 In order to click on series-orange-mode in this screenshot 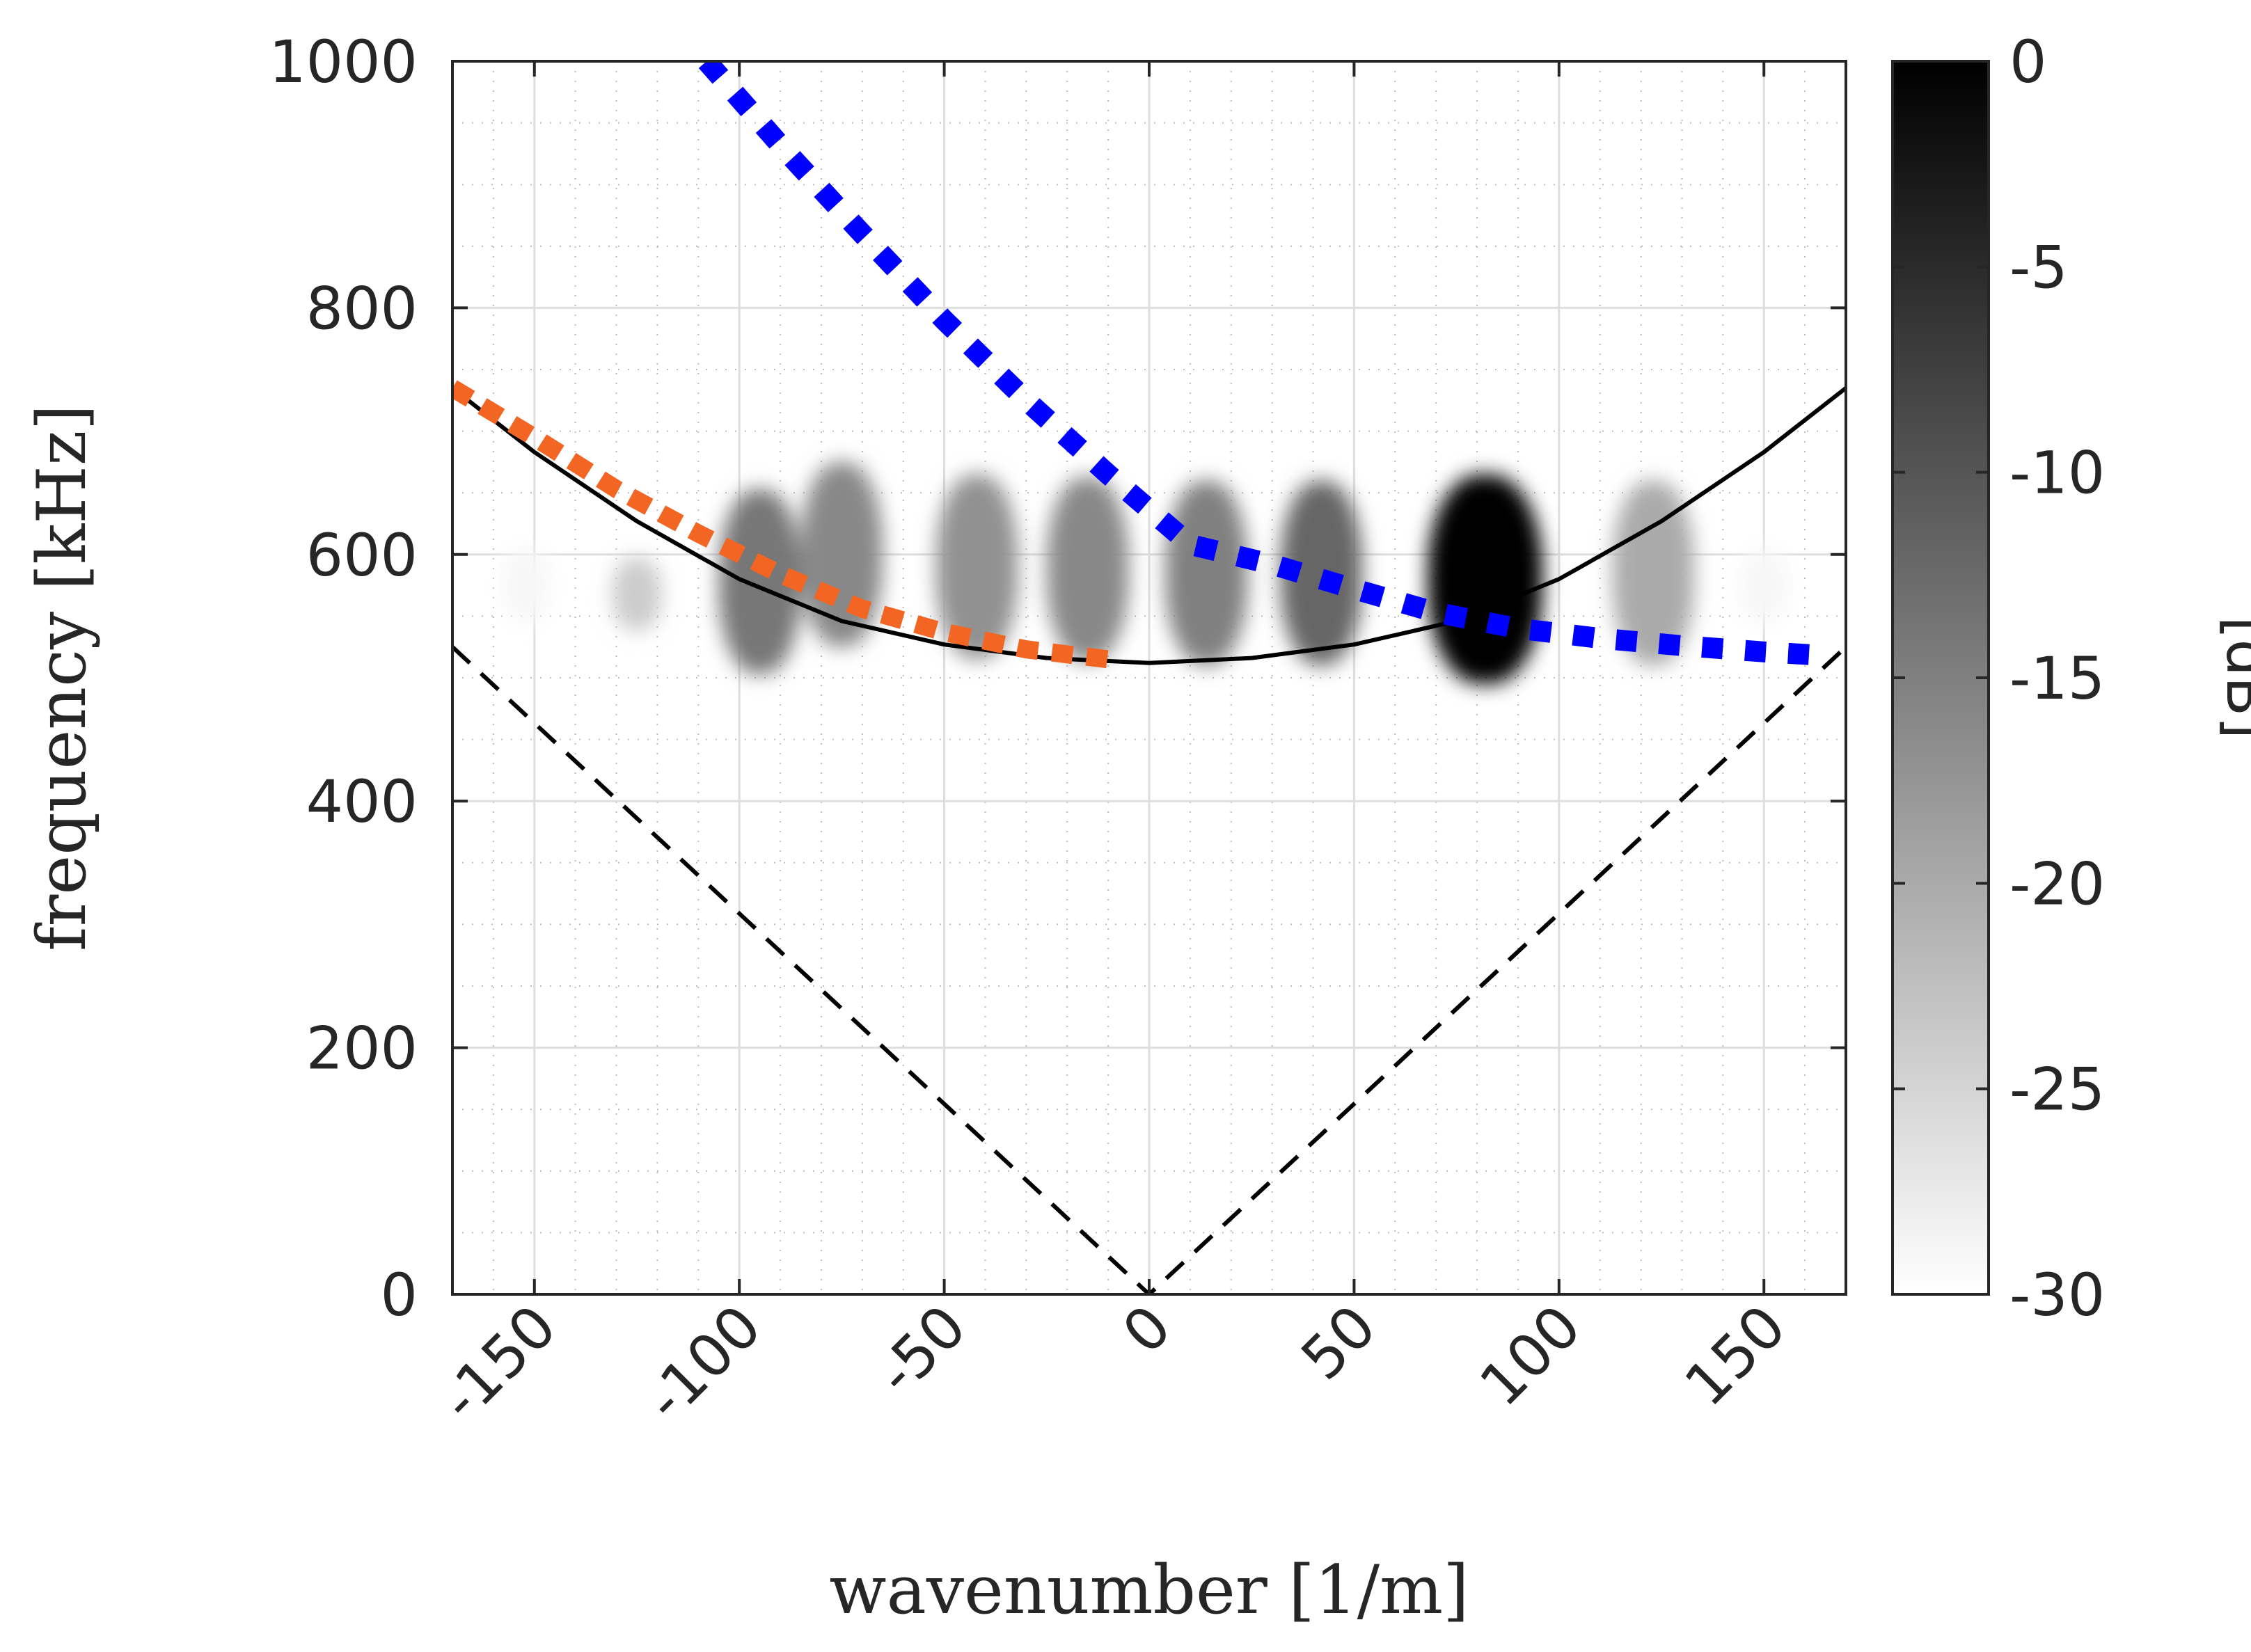, I will do `click(781, 524)`.